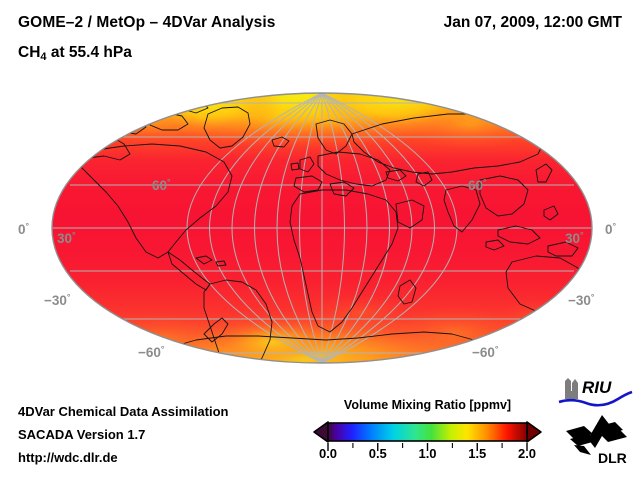 This screenshot has width=640, height=480. Describe the element at coordinates (597, 387) in the screenshot. I see `riu-wordmark: RIU` at that location.